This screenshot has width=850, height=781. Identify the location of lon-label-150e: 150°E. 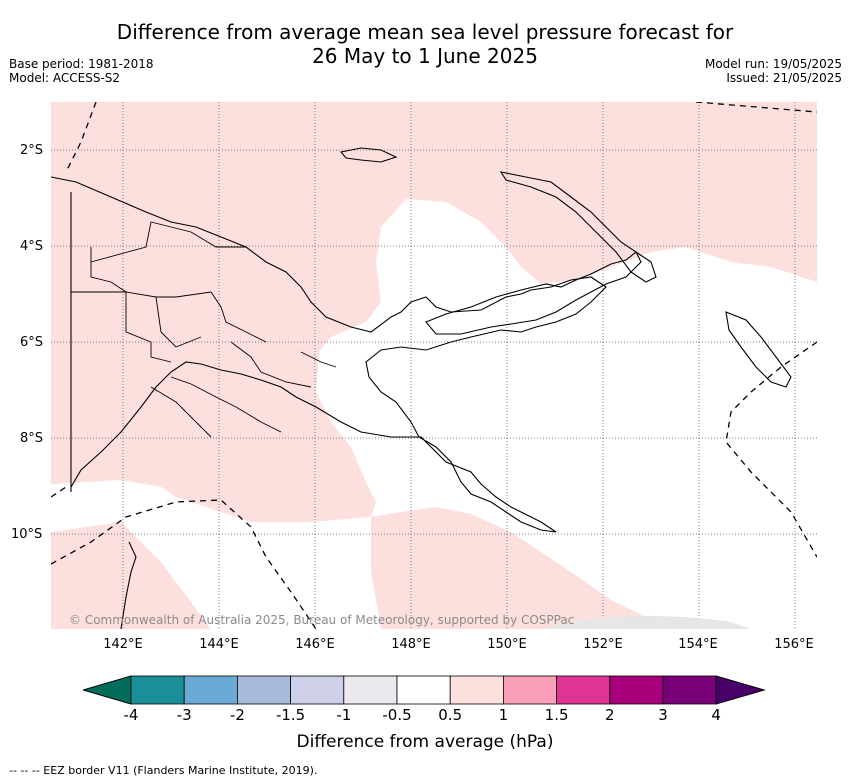
(507, 644).